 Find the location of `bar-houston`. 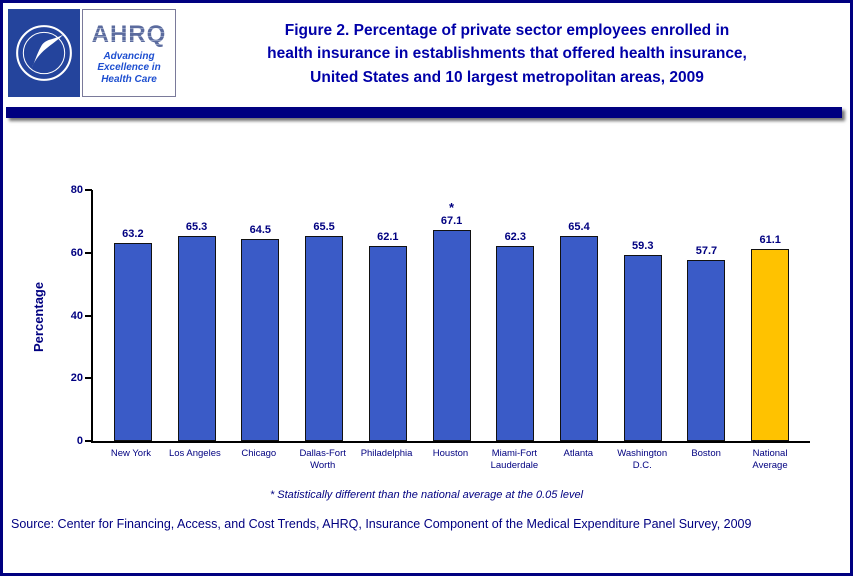

bar-houston is located at coordinates (451, 335).